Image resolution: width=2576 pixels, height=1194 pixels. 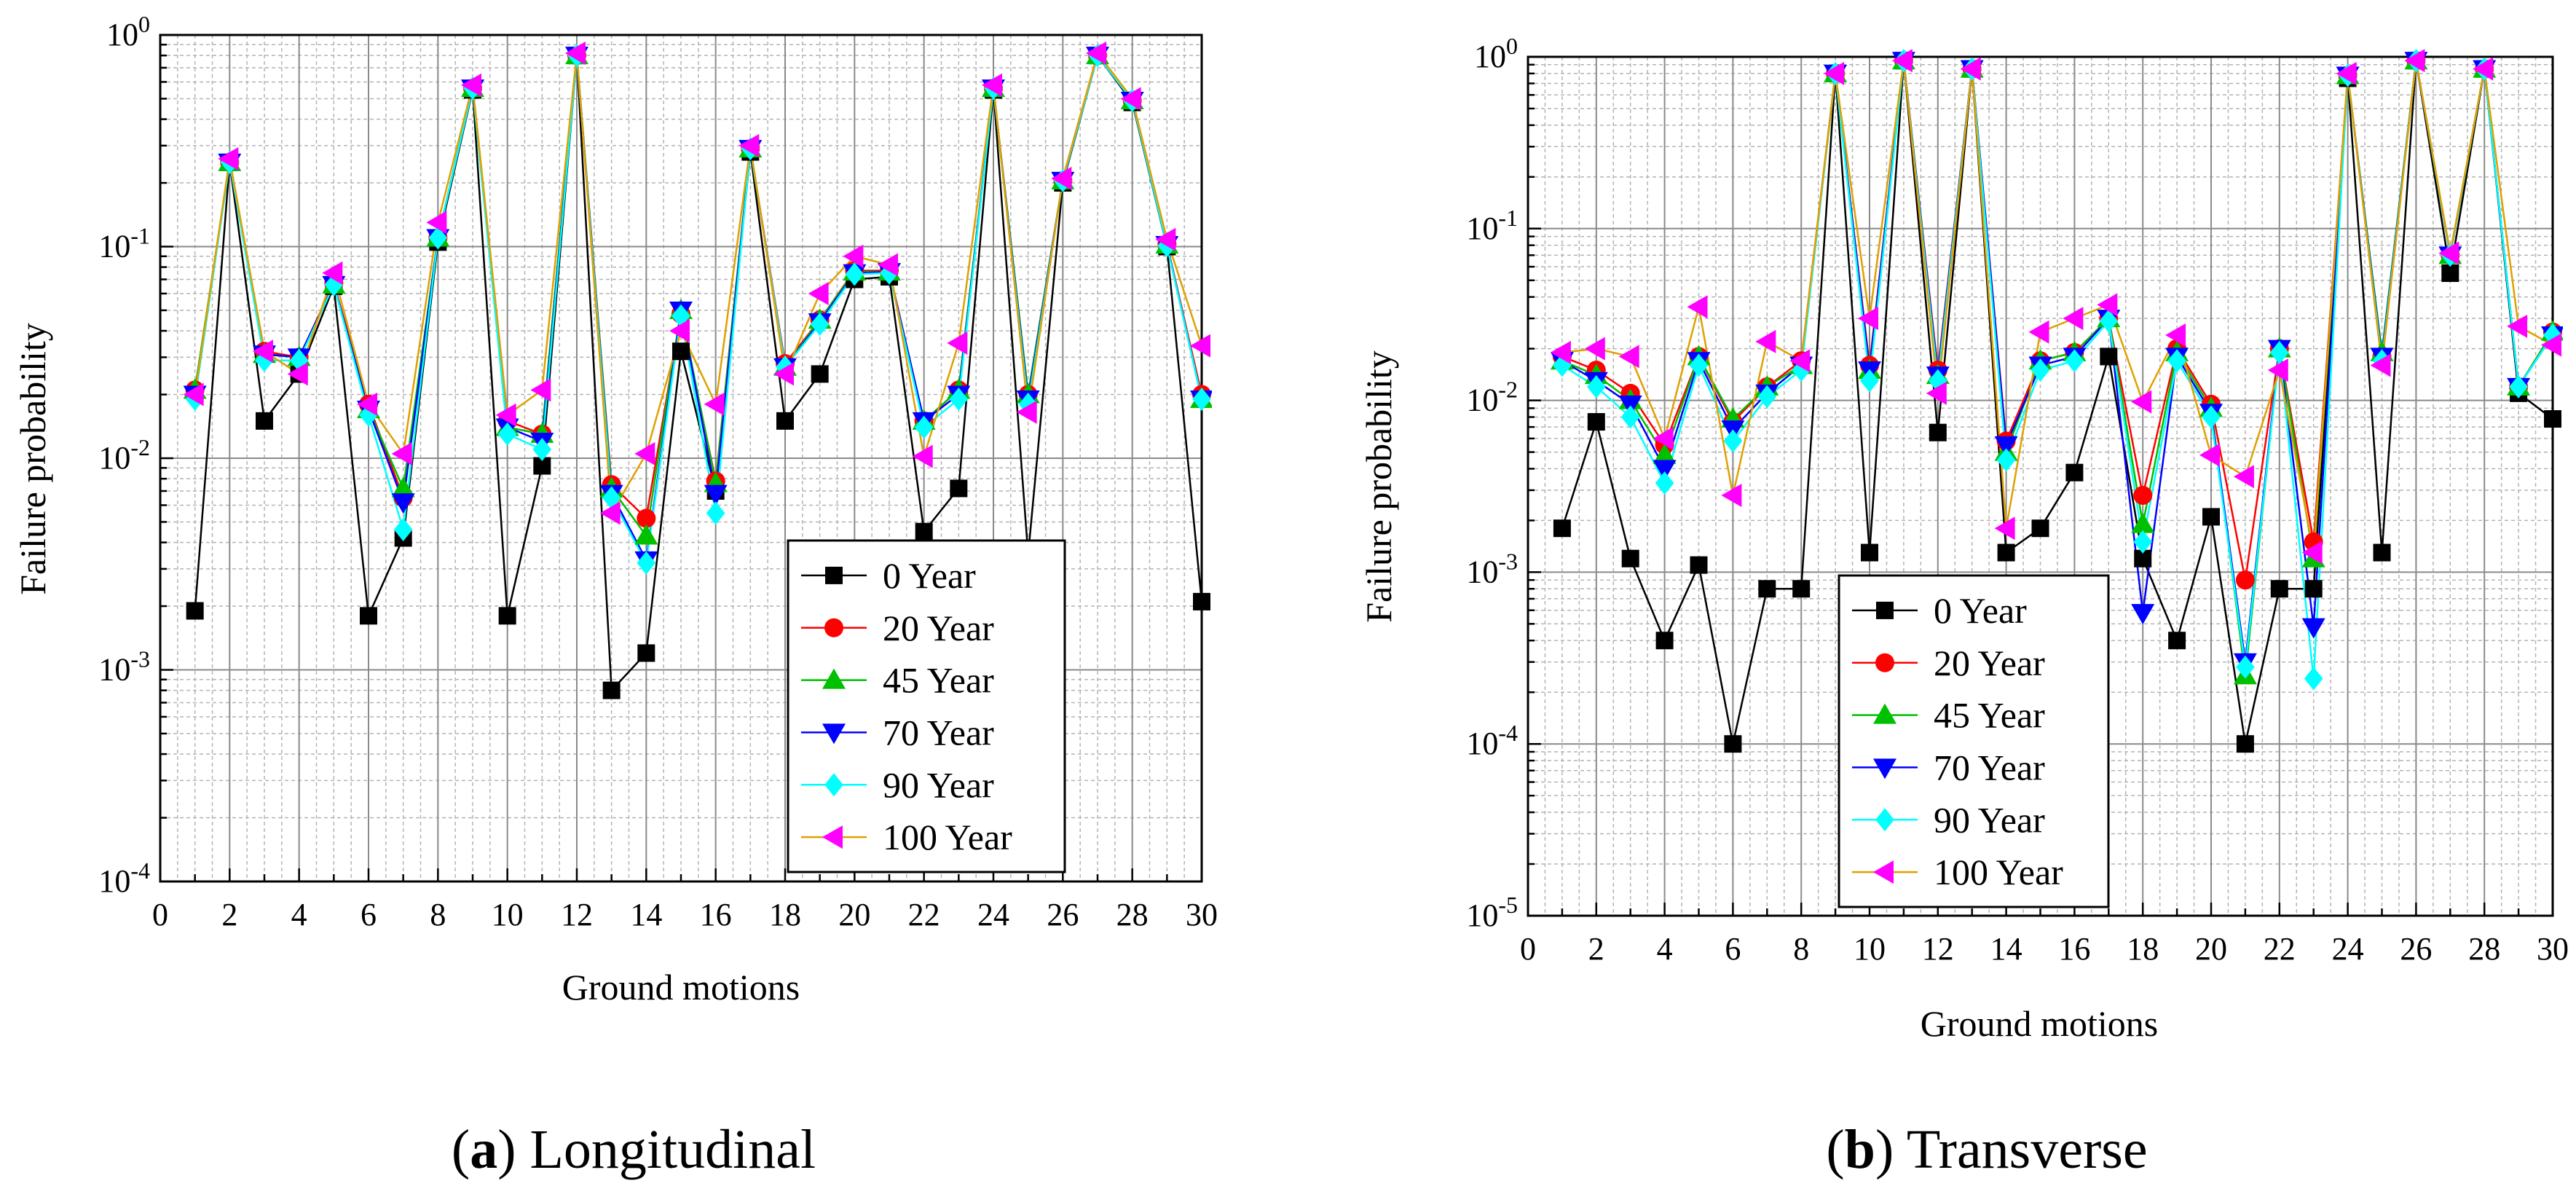 What do you see at coordinates (369, 914) in the screenshot?
I see `x-tick-label: 6` at bounding box center [369, 914].